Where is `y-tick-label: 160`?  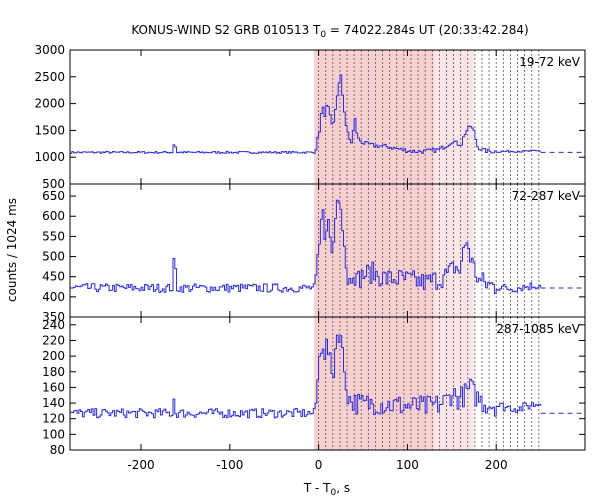 y-tick-label: 160 is located at coordinates (53, 387).